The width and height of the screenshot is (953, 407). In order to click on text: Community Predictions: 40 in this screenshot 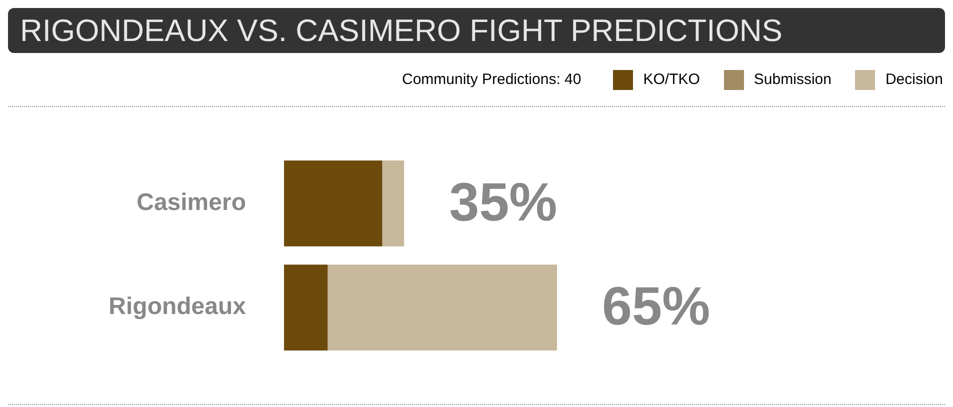, I will do `click(492, 79)`.